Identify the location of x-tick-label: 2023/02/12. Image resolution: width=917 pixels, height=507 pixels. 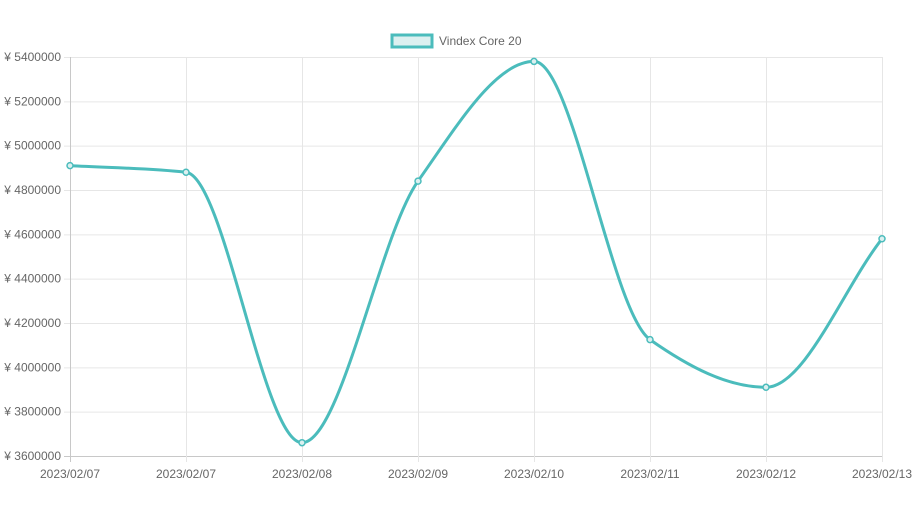
(766, 474).